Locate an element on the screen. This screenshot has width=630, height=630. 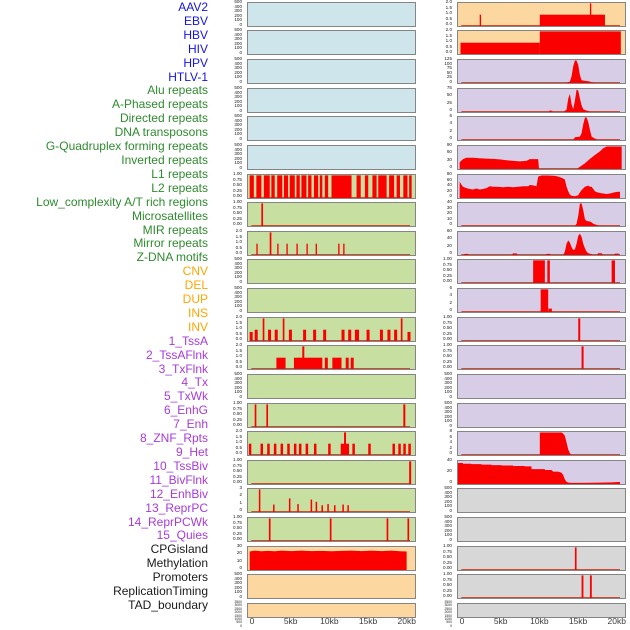
track-label-2-tssaflnk: 2_TssAFlnk is located at coordinates (176, 354).